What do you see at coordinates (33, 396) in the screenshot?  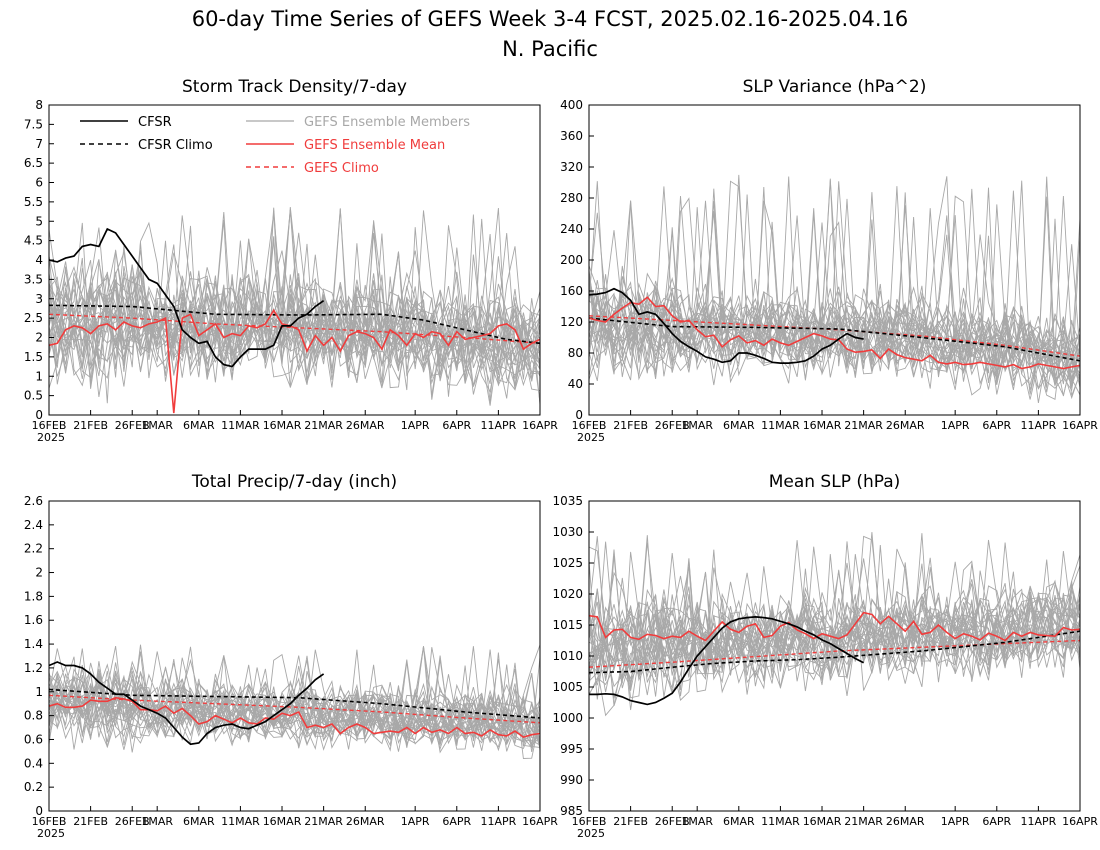 I see `y-tick-label: 0.5` at bounding box center [33, 396].